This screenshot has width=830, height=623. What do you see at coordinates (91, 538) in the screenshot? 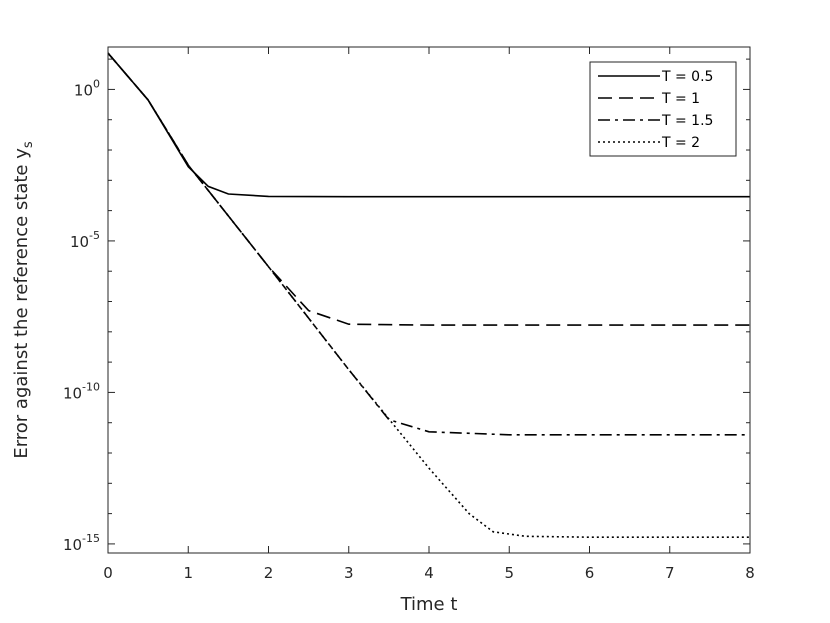
I see `y-tick-exponent: -15` at bounding box center [91, 538].